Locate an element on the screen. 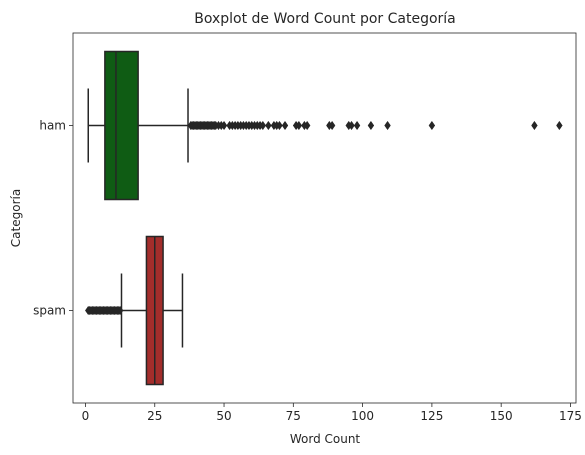 This screenshot has height=455, width=585. x-tick-label-0: 0 is located at coordinates (86, 416).